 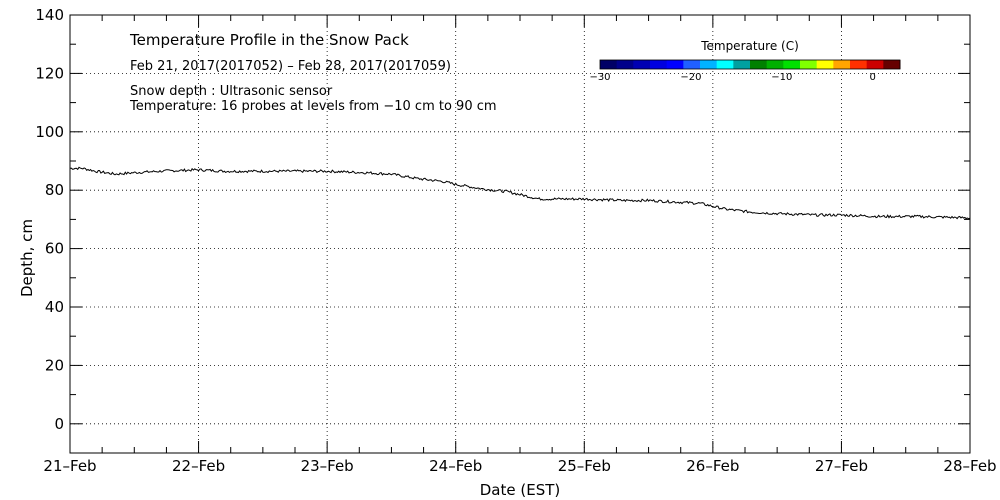 What do you see at coordinates (49, 132) in the screenshot?
I see `y-tick-label: 100` at bounding box center [49, 132].